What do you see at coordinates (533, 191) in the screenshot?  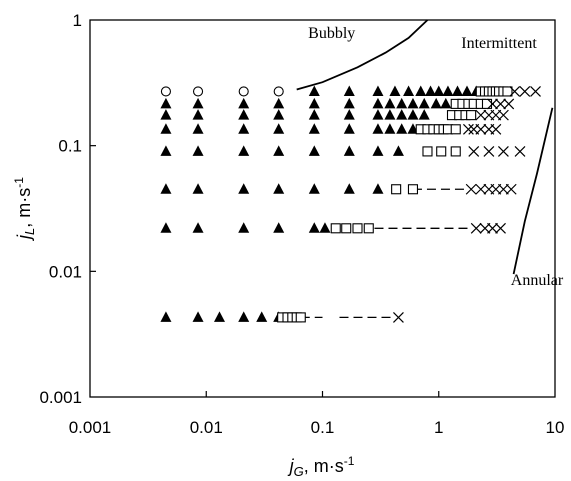 I see `intermittent-annular-boundary-line` at bounding box center [533, 191].